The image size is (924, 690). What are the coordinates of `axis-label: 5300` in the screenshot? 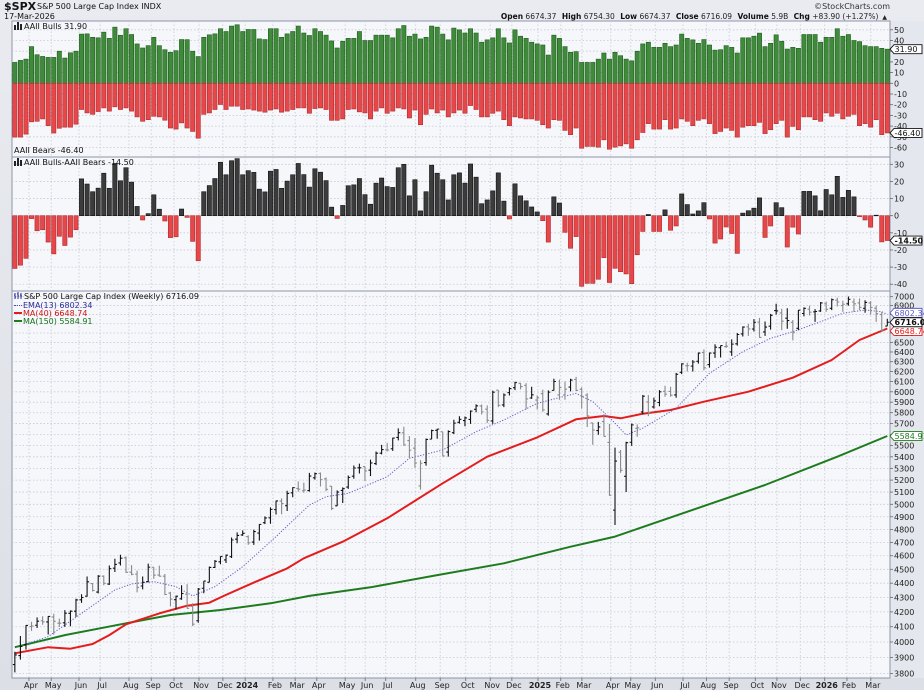 It's located at (904, 468).